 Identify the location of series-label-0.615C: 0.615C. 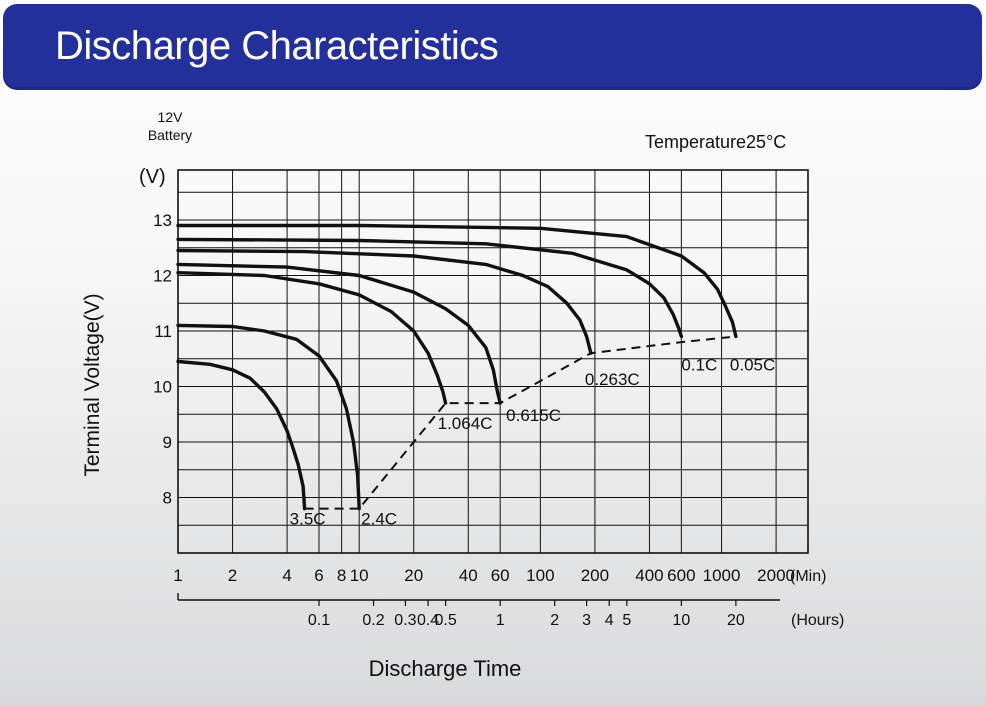
(533, 415).